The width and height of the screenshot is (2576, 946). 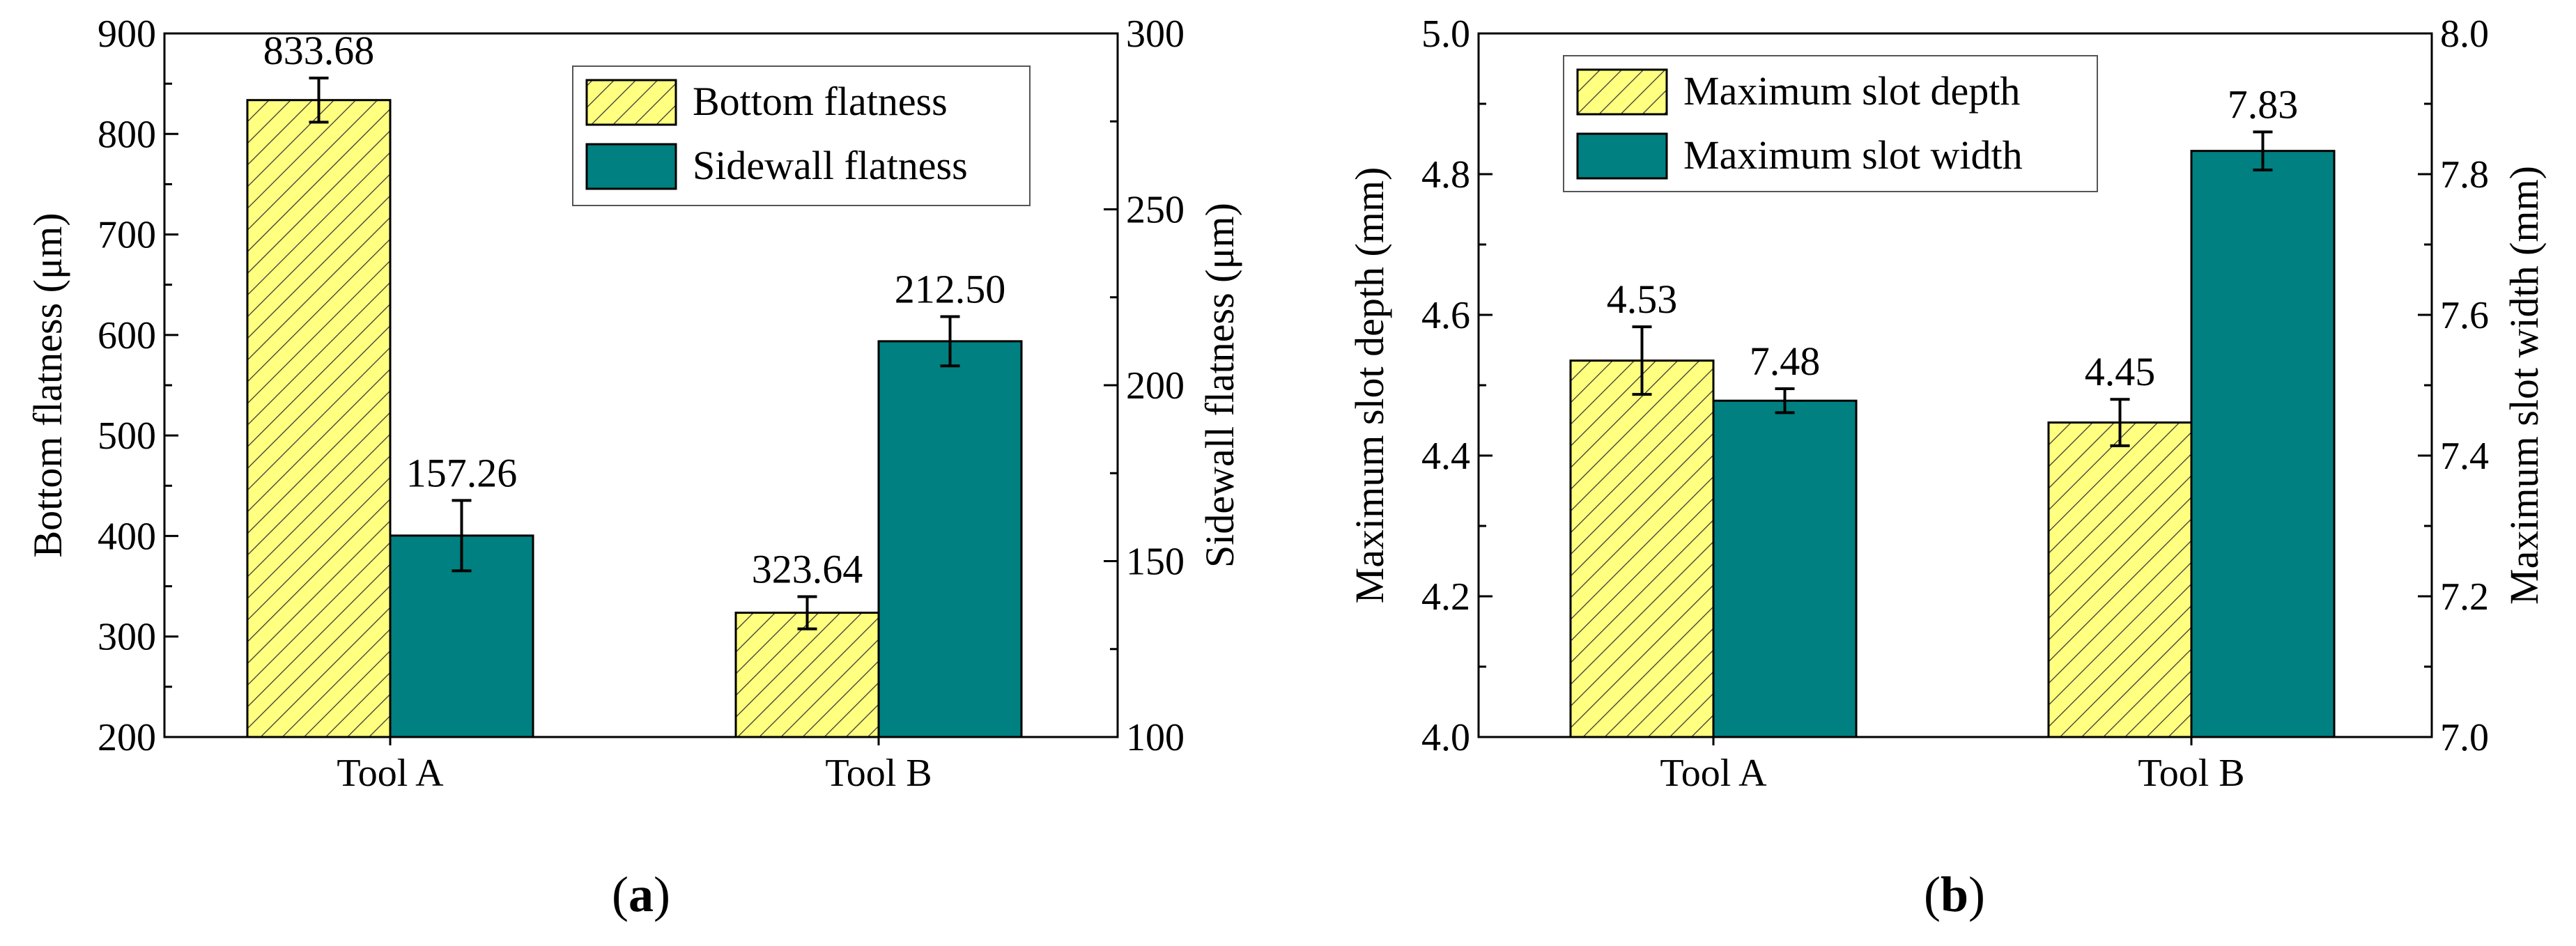 I want to click on bar-maximum-slot-depth-tool-a, so click(x=1642, y=548).